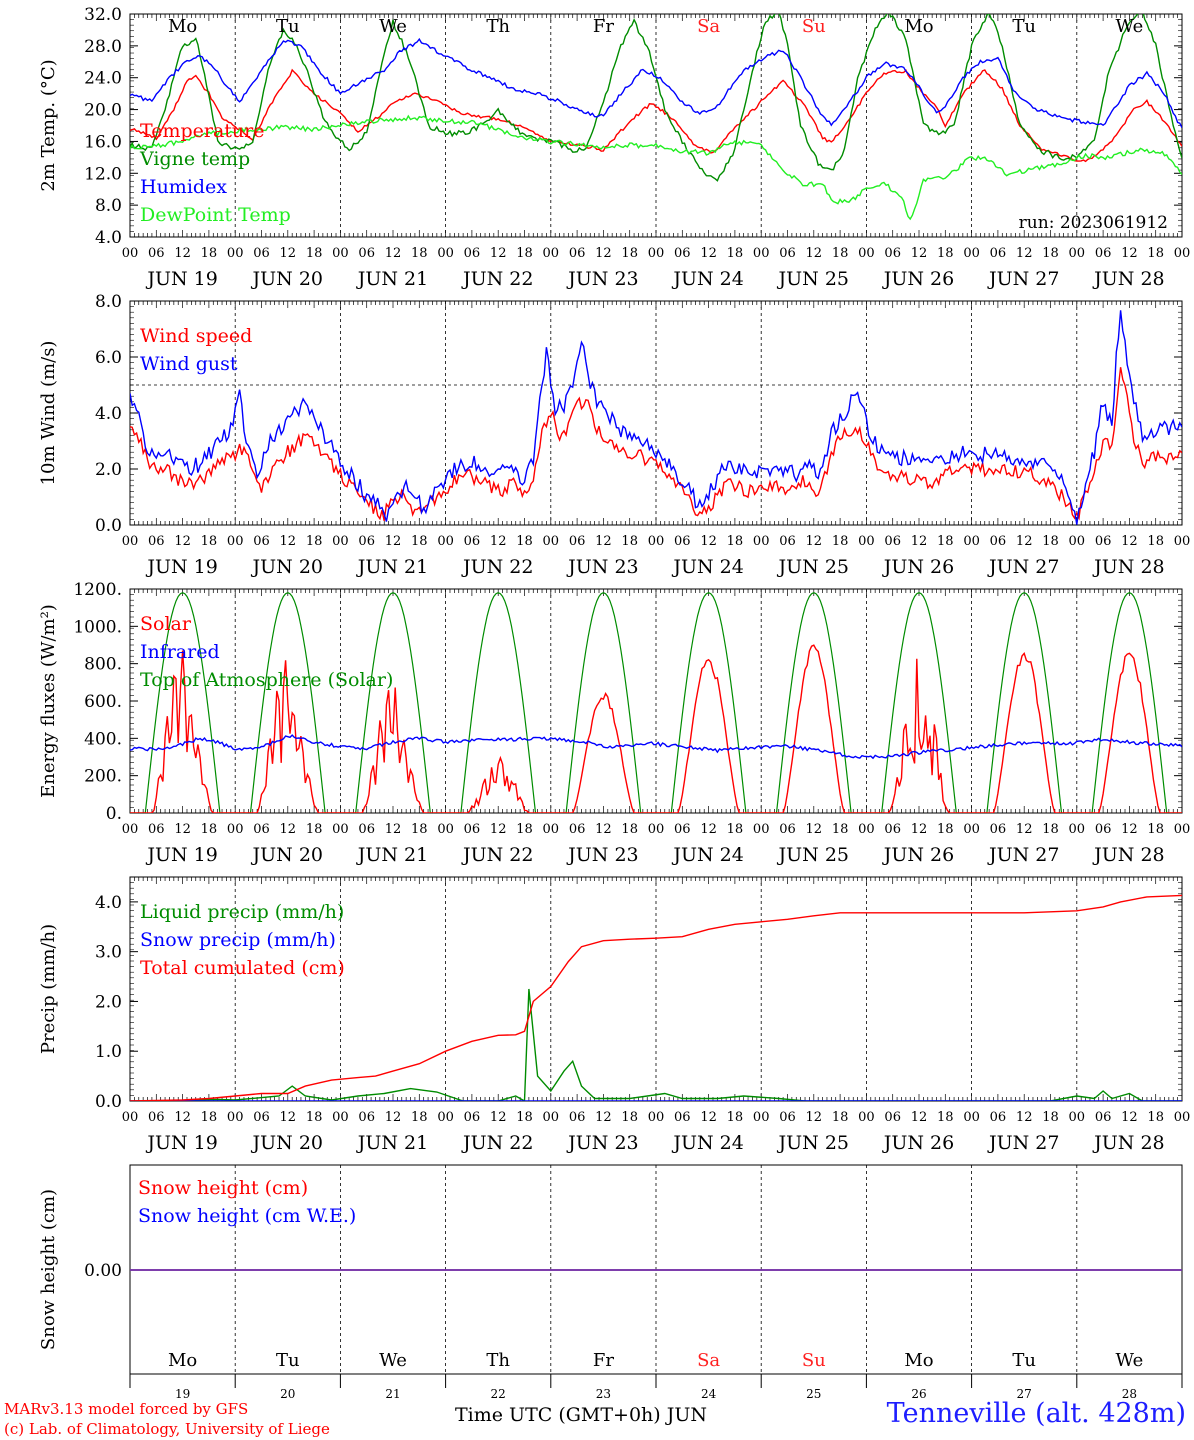 This screenshot has height=1440, width=1194. Describe the element at coordinates (392, 1394) in the screenshot. I see `day-number: 21` at that location.